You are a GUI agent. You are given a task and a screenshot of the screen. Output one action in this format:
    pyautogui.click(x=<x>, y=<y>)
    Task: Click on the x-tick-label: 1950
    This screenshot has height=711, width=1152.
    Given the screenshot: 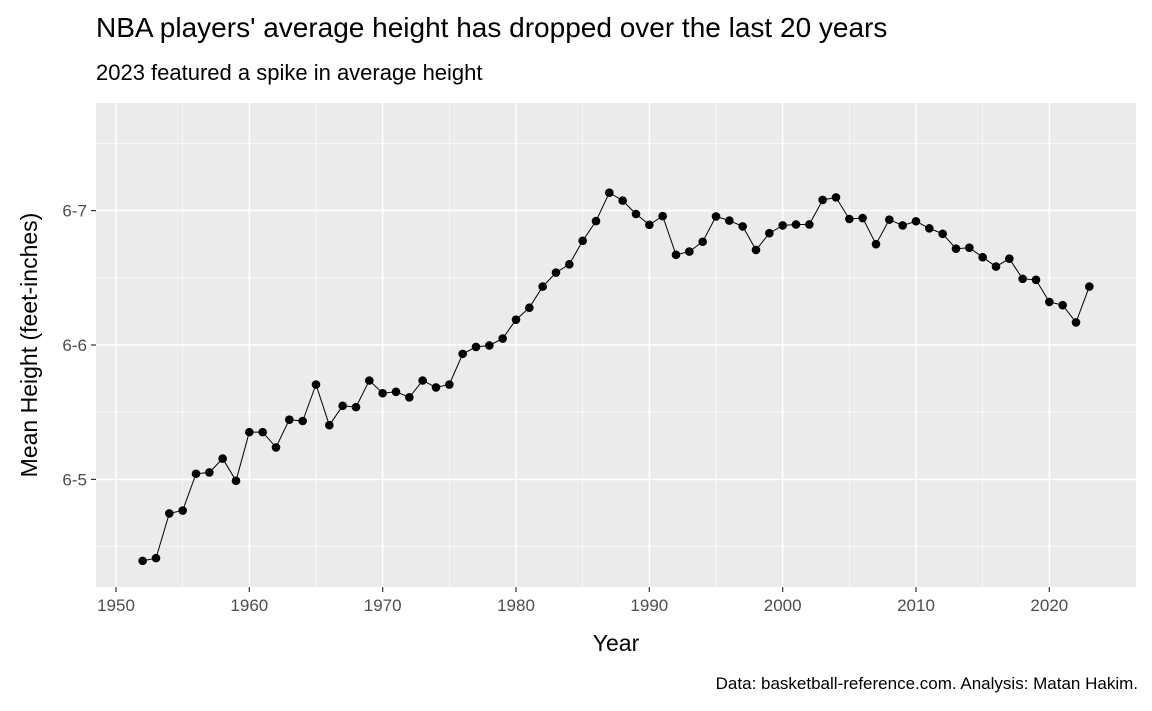 What is the action you would take?
    pyautogui.click(x=116, y=605)
    